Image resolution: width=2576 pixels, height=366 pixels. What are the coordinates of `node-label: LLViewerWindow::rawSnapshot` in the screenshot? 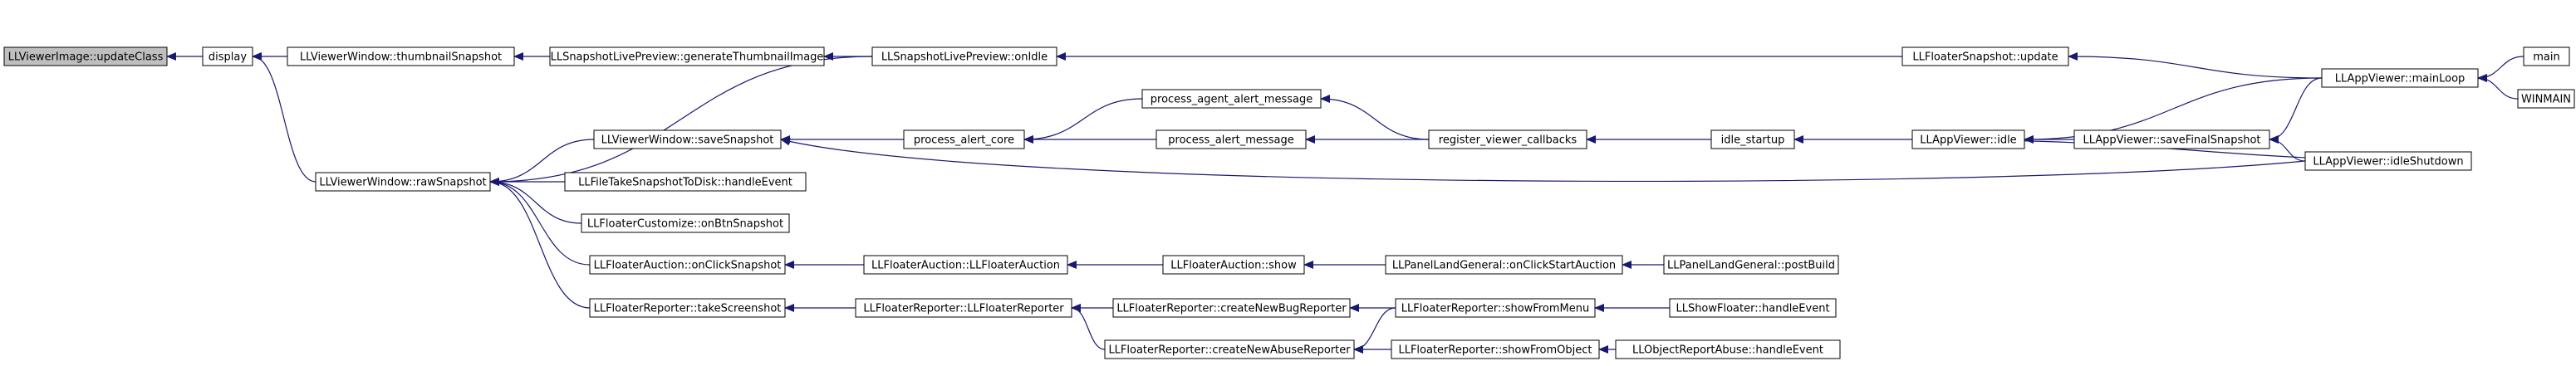 It's located at (402, 183).